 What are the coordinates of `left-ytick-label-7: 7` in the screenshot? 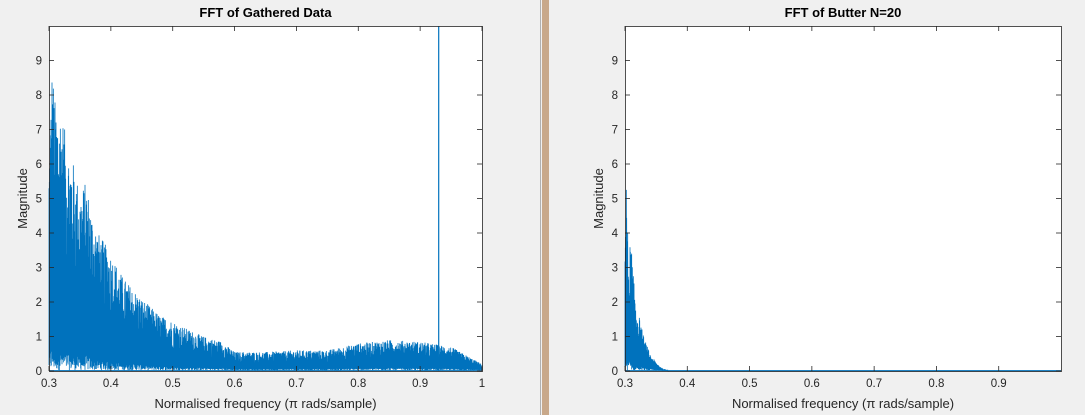 It's located at (39, 131).